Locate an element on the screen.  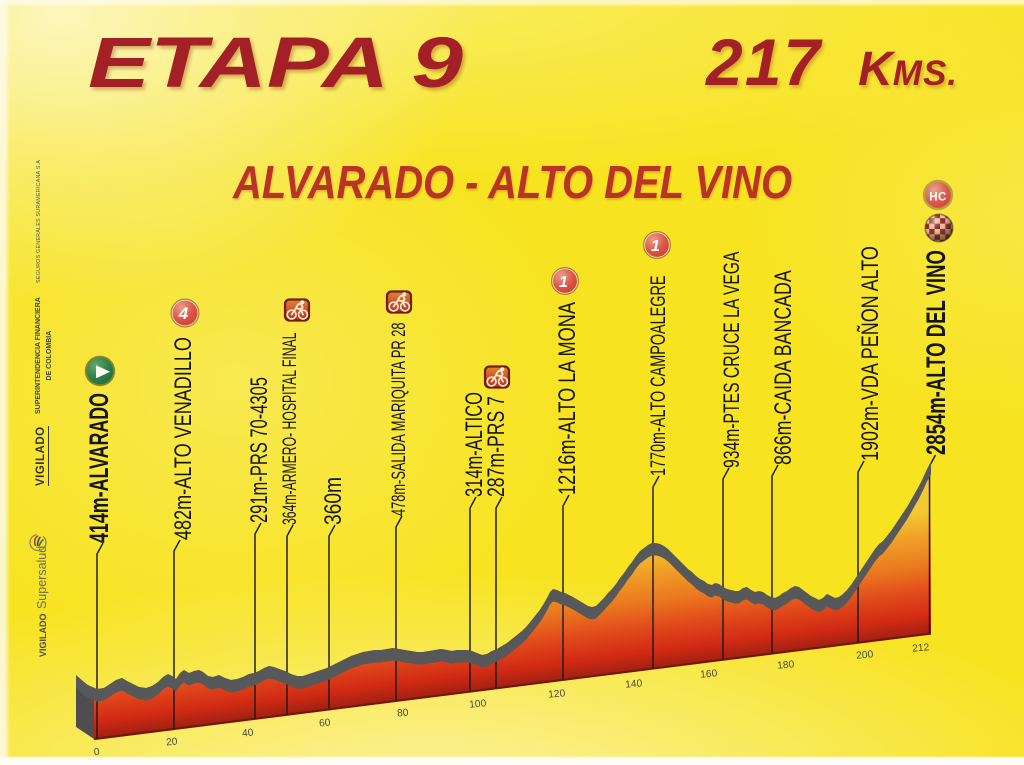
svg-text: 180 is located at coordinates (786, 665).